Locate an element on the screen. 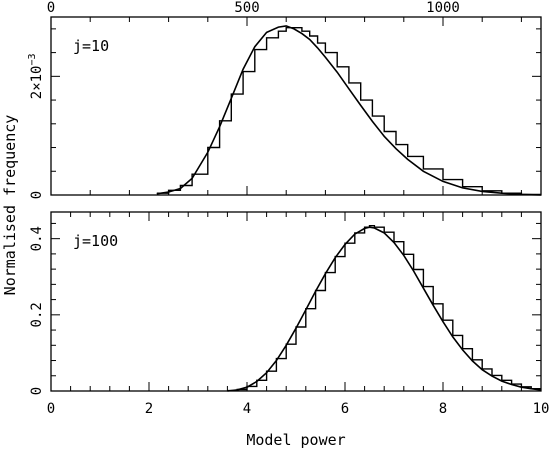 The width and height of the screenshot is (551, 452). y-tick-label: 0.4 is located at coordinates (37, 238).